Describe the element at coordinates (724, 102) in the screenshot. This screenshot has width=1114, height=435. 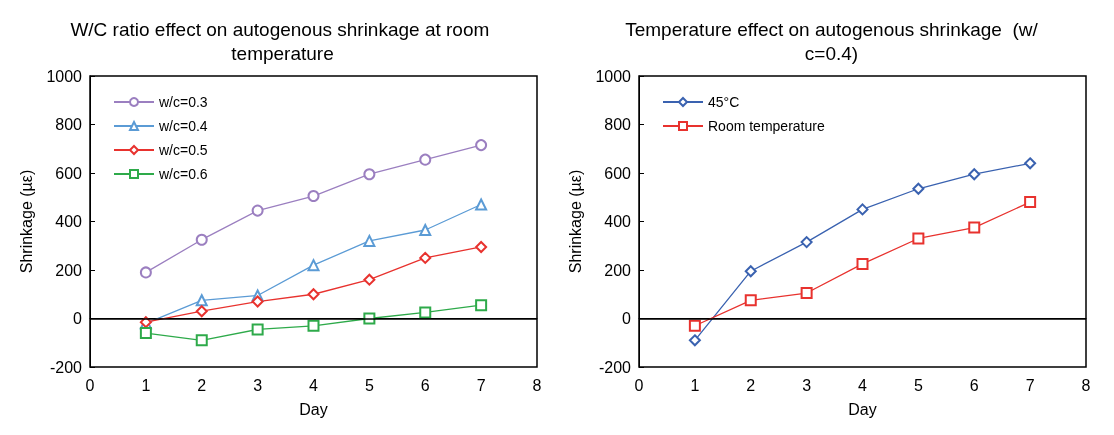
I see `legend-label: 45°C` at that location.